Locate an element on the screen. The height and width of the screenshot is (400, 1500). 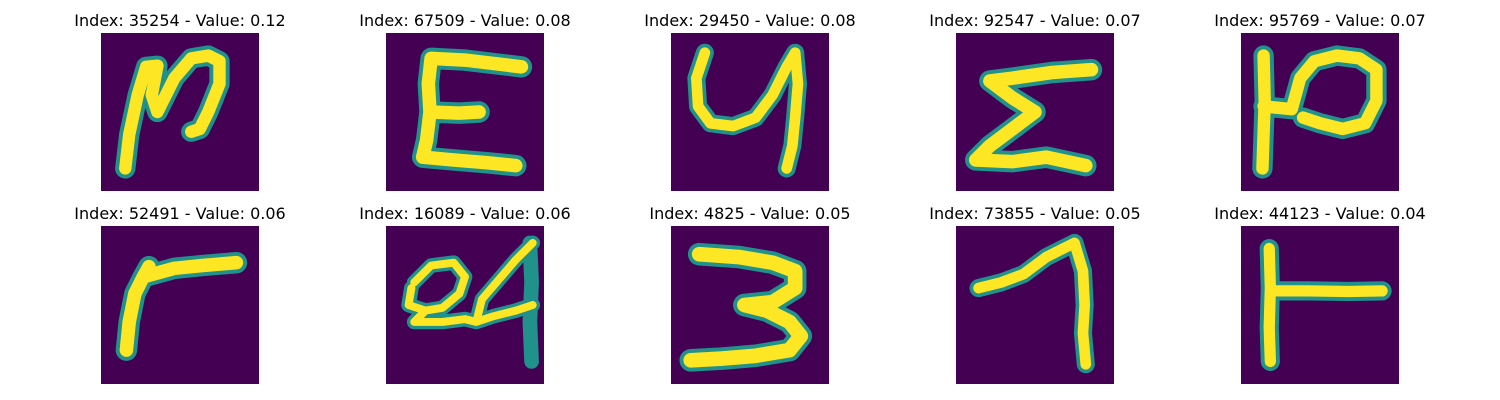
panel-3: Index: 29450 - Value: 0.08 is located at coordinates (750, 106).